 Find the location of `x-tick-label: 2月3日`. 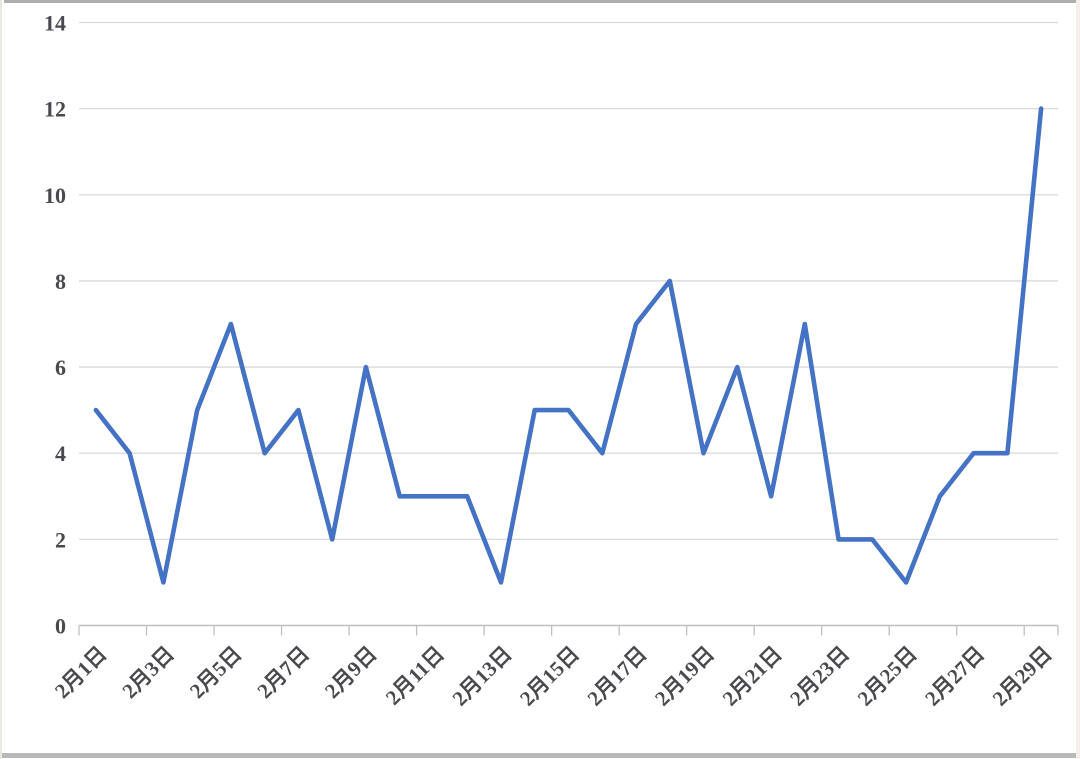

x-tick-label: 2月3日 is located at coordinates (148, 673).